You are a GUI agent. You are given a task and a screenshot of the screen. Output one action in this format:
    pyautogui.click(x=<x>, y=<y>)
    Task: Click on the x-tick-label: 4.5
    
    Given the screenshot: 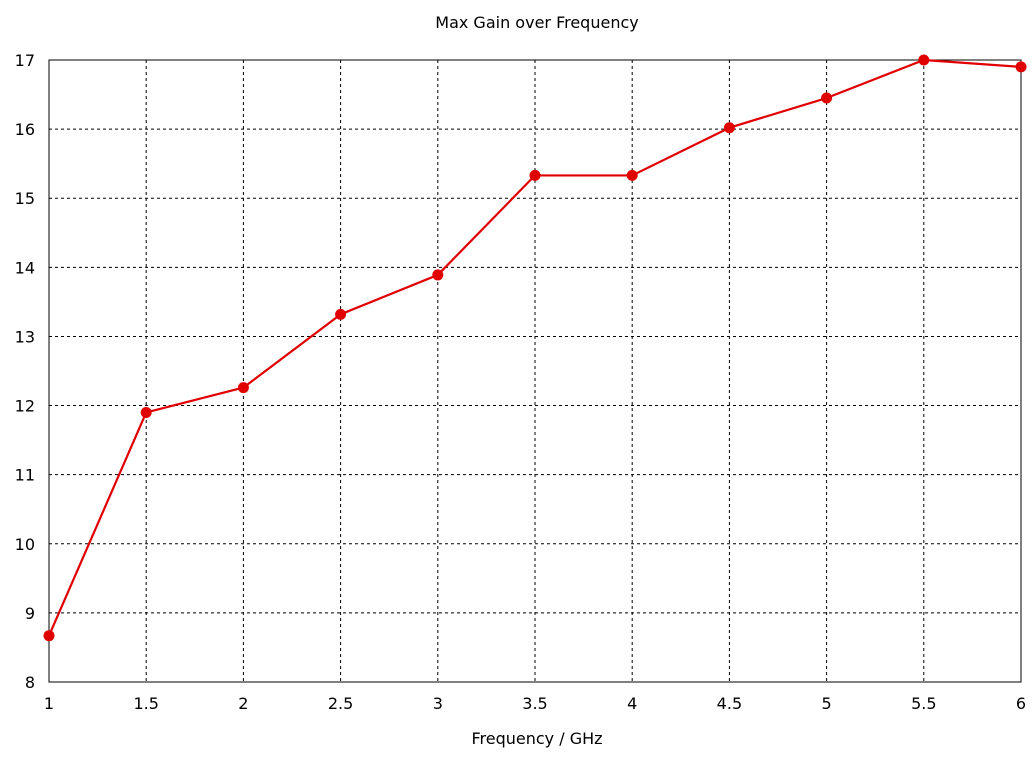 What is the action you would take?
    pyautogui.click(x=729, y=703)
    